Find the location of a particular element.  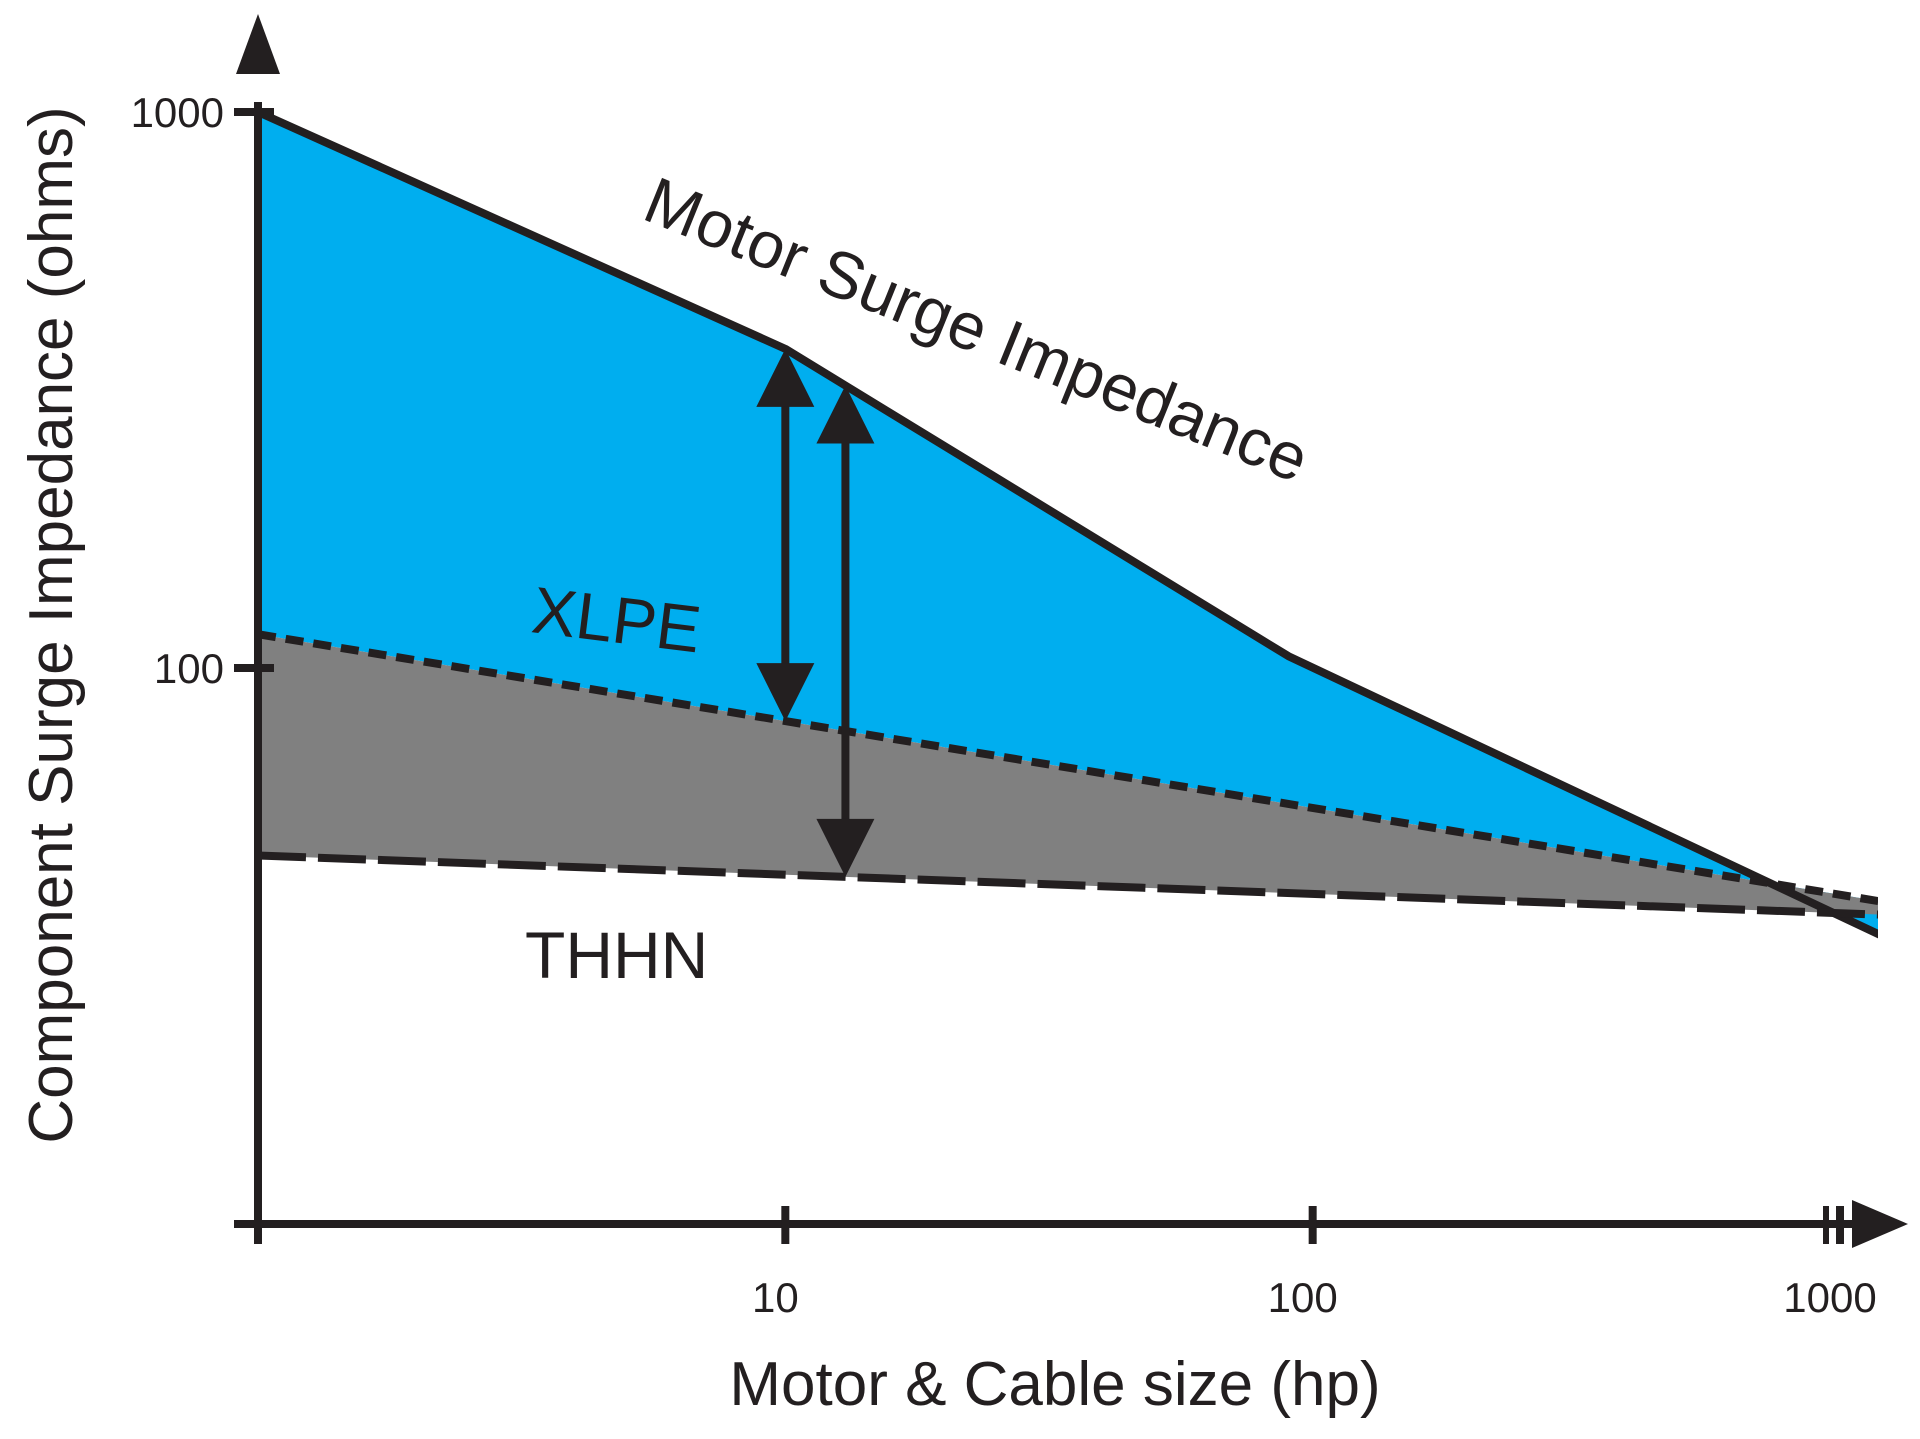

x-axis-title: Motor & Cable size (hp) is located at coordinates (1054, 1384).